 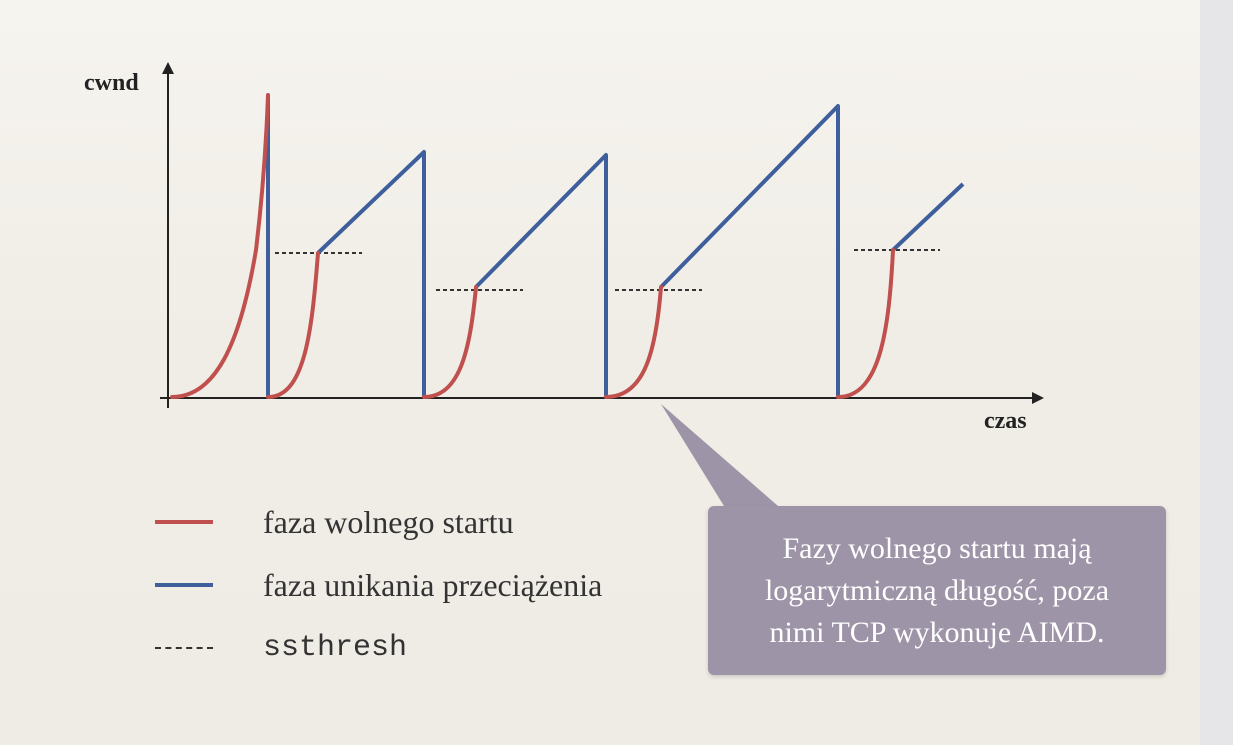 I want to click on legend-label: faza unikania przeciążenia, so click(x=433, y=585).